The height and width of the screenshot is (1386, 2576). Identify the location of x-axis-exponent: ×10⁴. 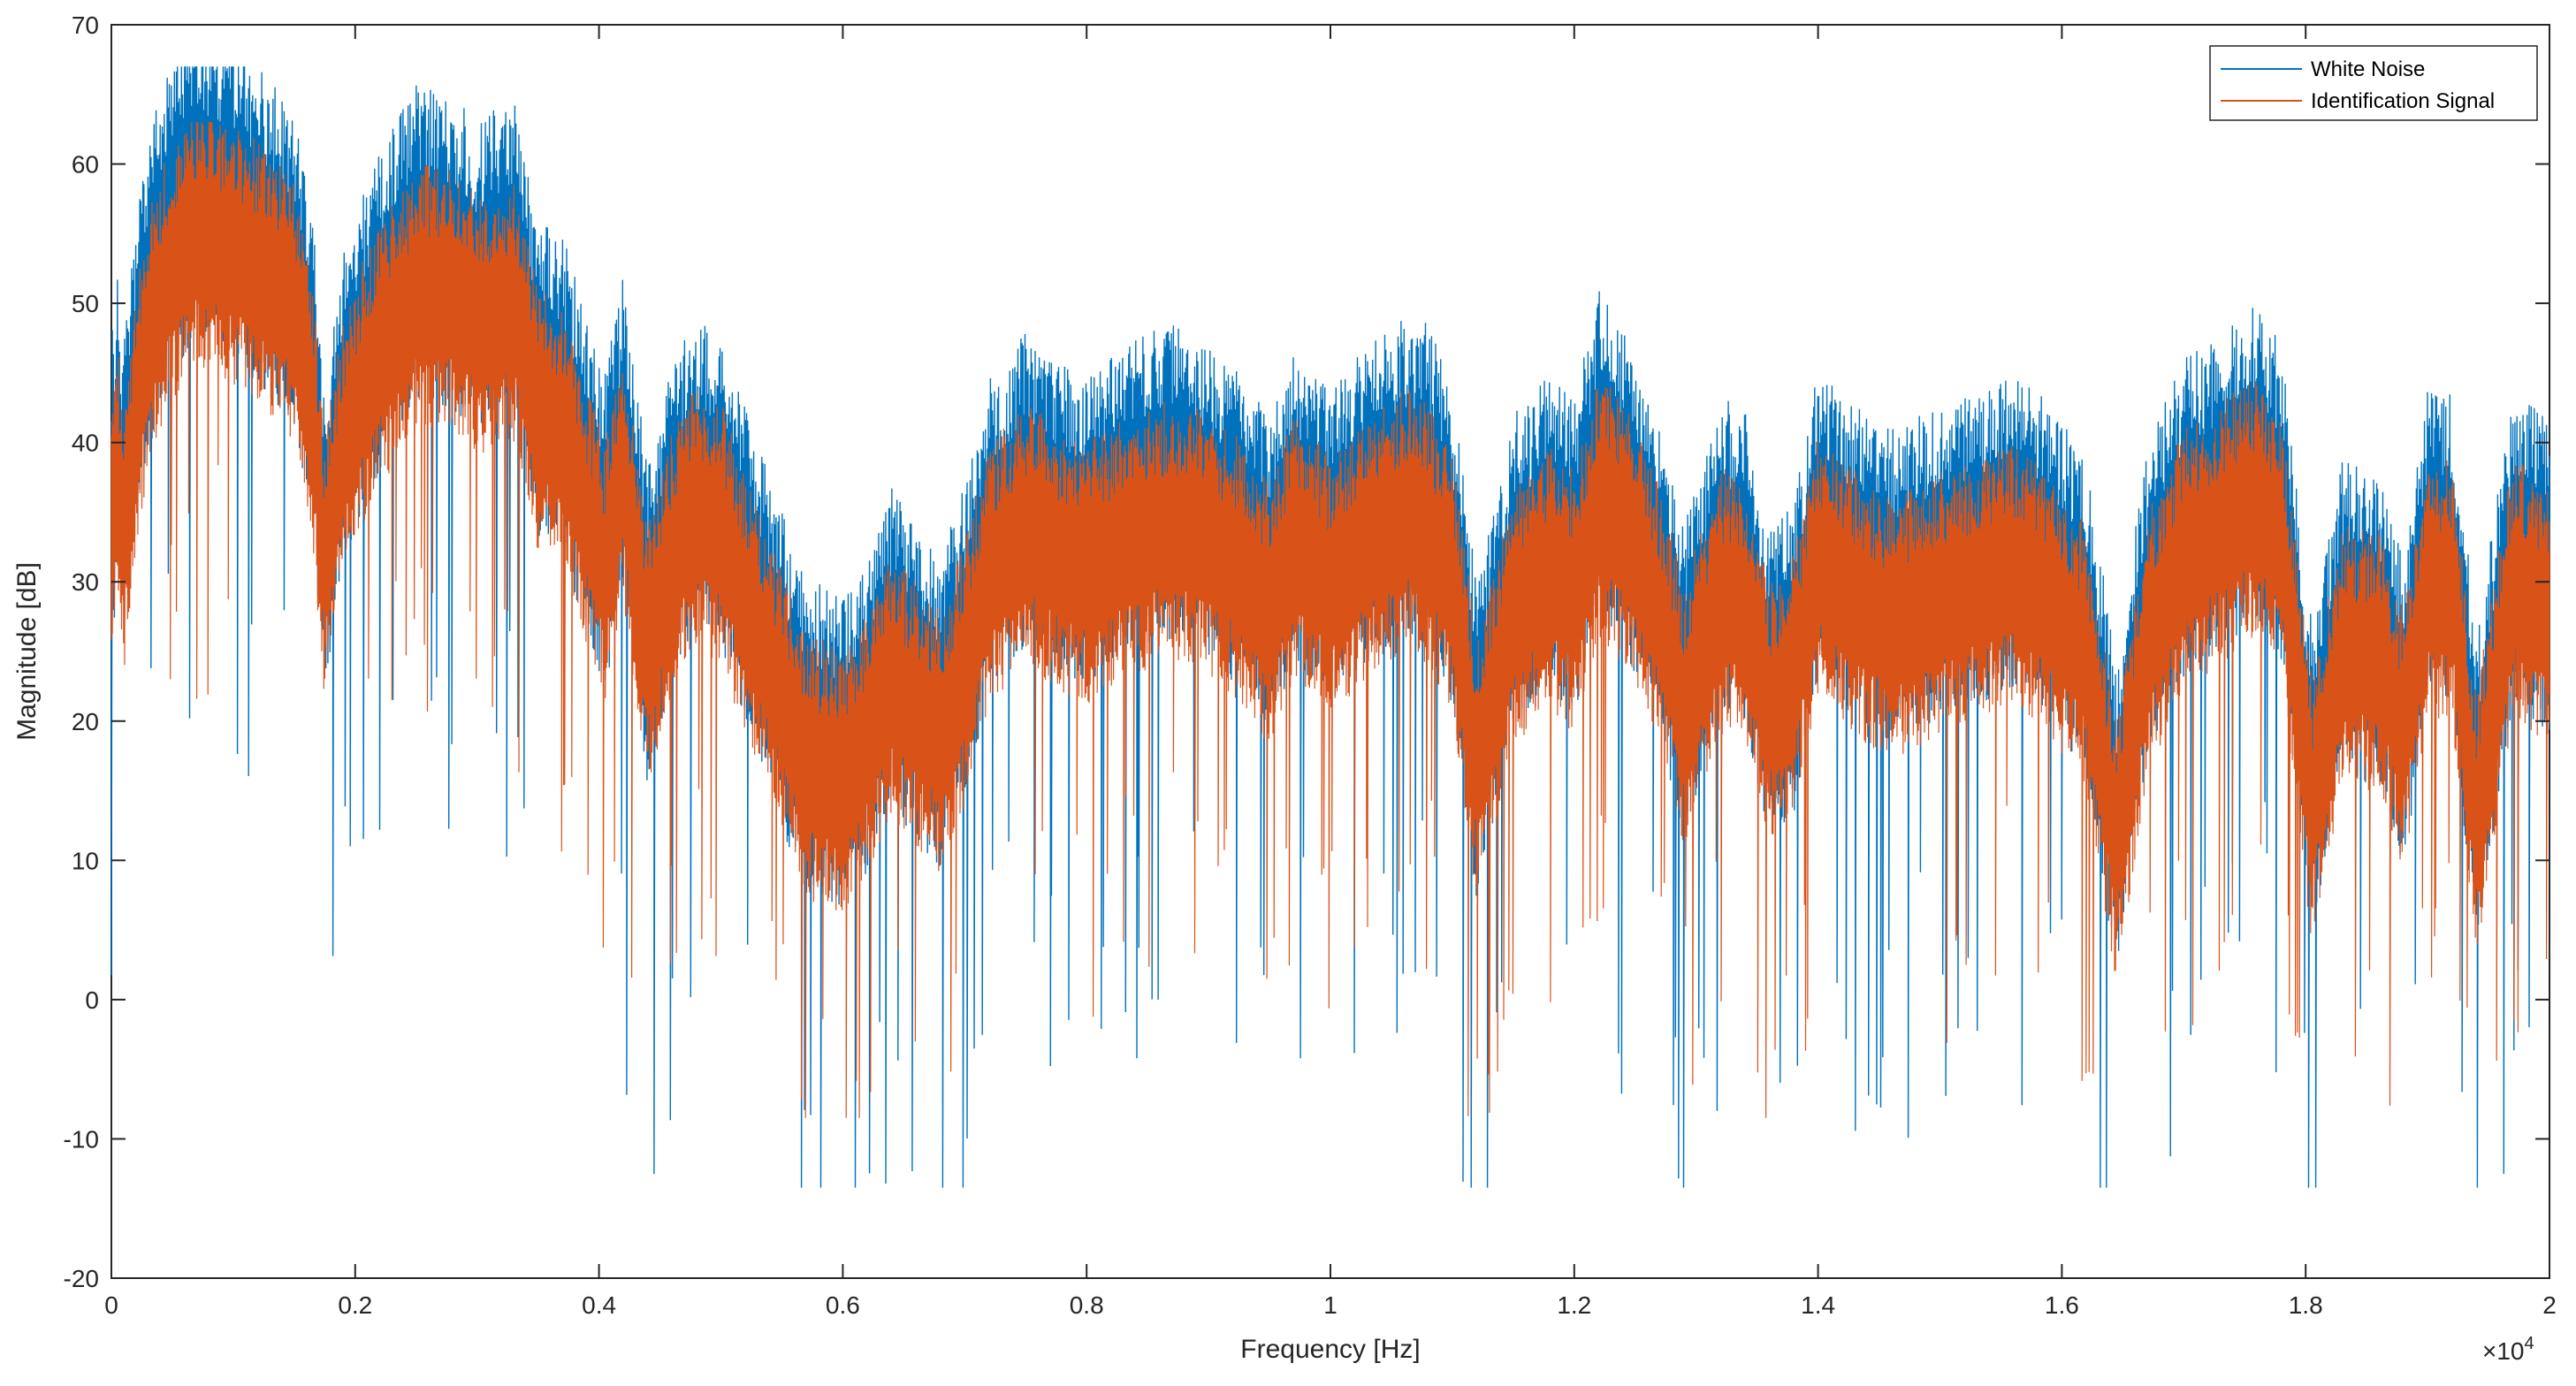
(2508, 1349).